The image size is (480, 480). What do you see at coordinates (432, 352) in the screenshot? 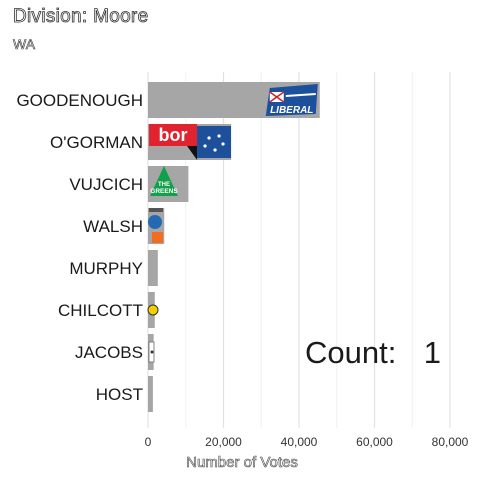
I see `count-value: 1` at bounding box center [432, 352].